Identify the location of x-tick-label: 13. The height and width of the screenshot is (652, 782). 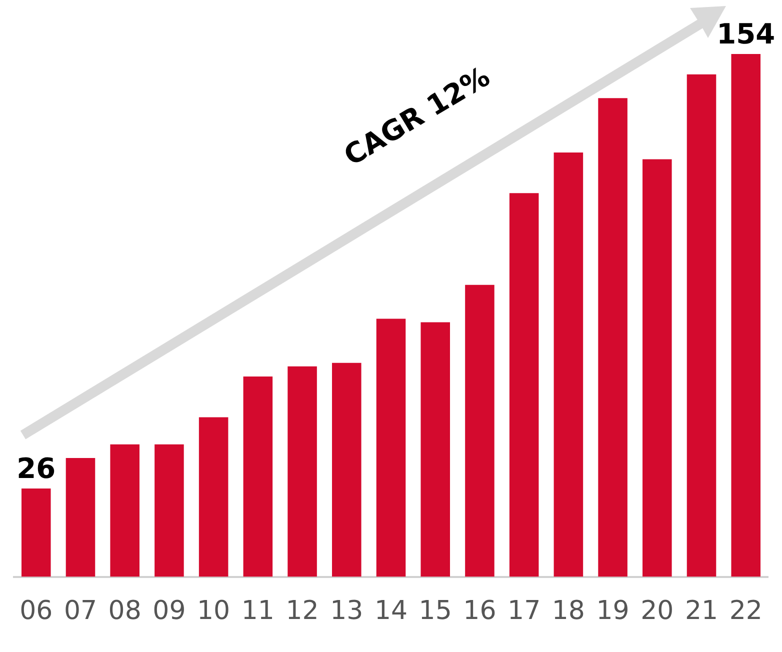
(347, 611).